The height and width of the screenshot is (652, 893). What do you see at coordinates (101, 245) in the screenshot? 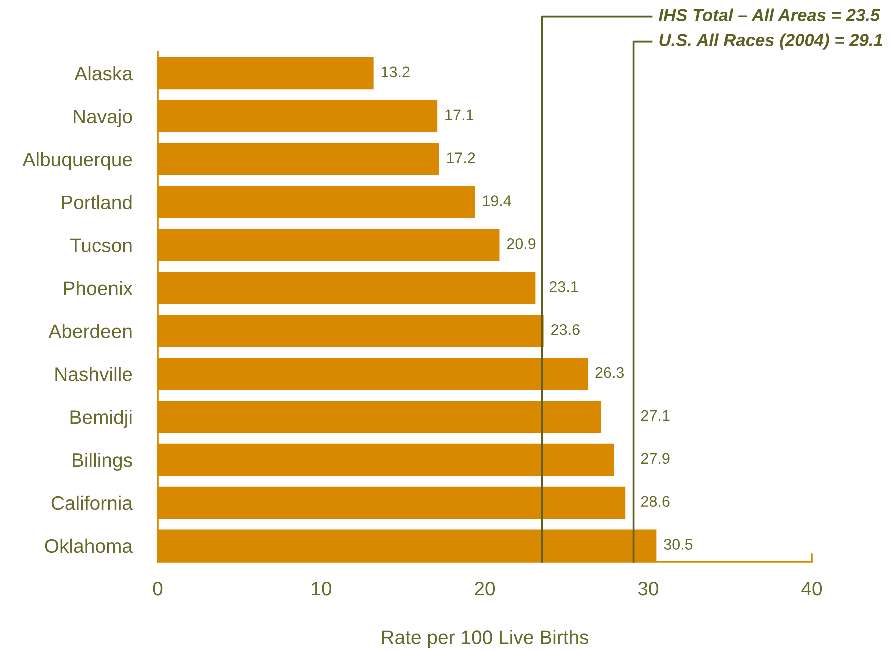
I see `y-tick-label: Tucson` at bounding box center [101, 245].